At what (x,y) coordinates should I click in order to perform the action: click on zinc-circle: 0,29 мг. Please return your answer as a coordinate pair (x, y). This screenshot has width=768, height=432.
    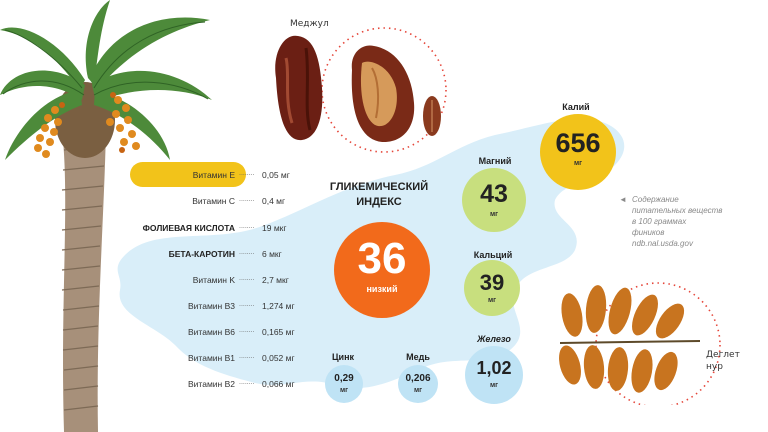
    Looking at the image, I should click on (344, 384).